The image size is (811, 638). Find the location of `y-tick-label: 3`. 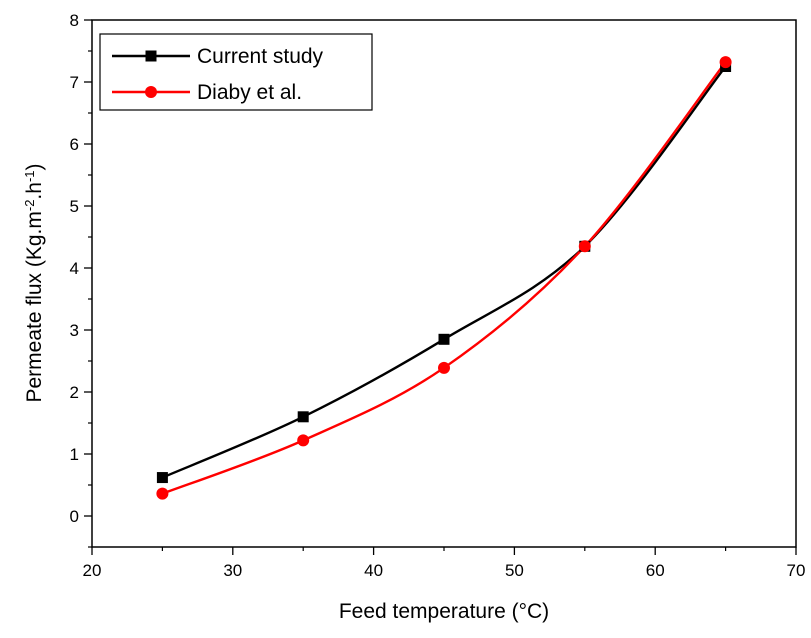

y-tick-label: 3 is located at coordinates (74, 330).